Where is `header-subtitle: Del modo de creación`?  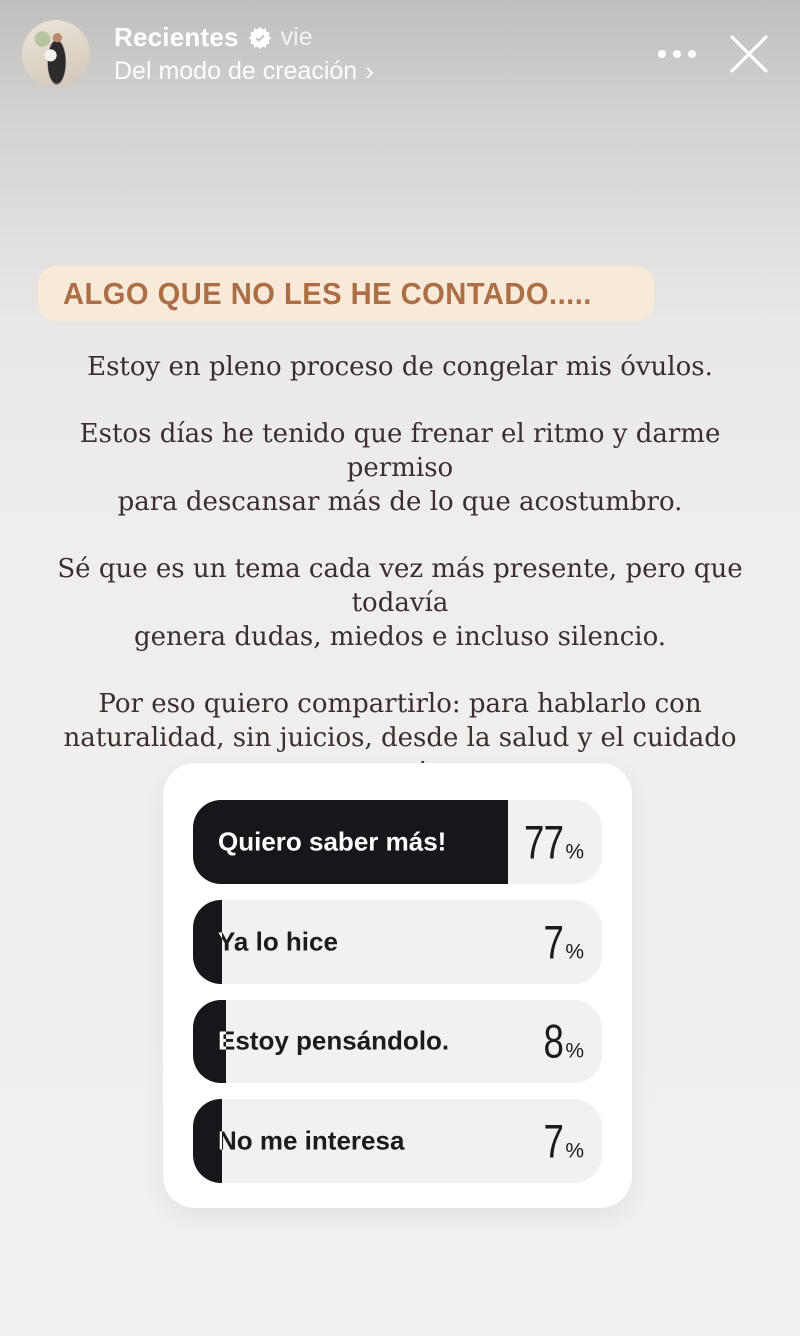 header-subtitle: Del modo de creación is located at coordinates (236, 71).